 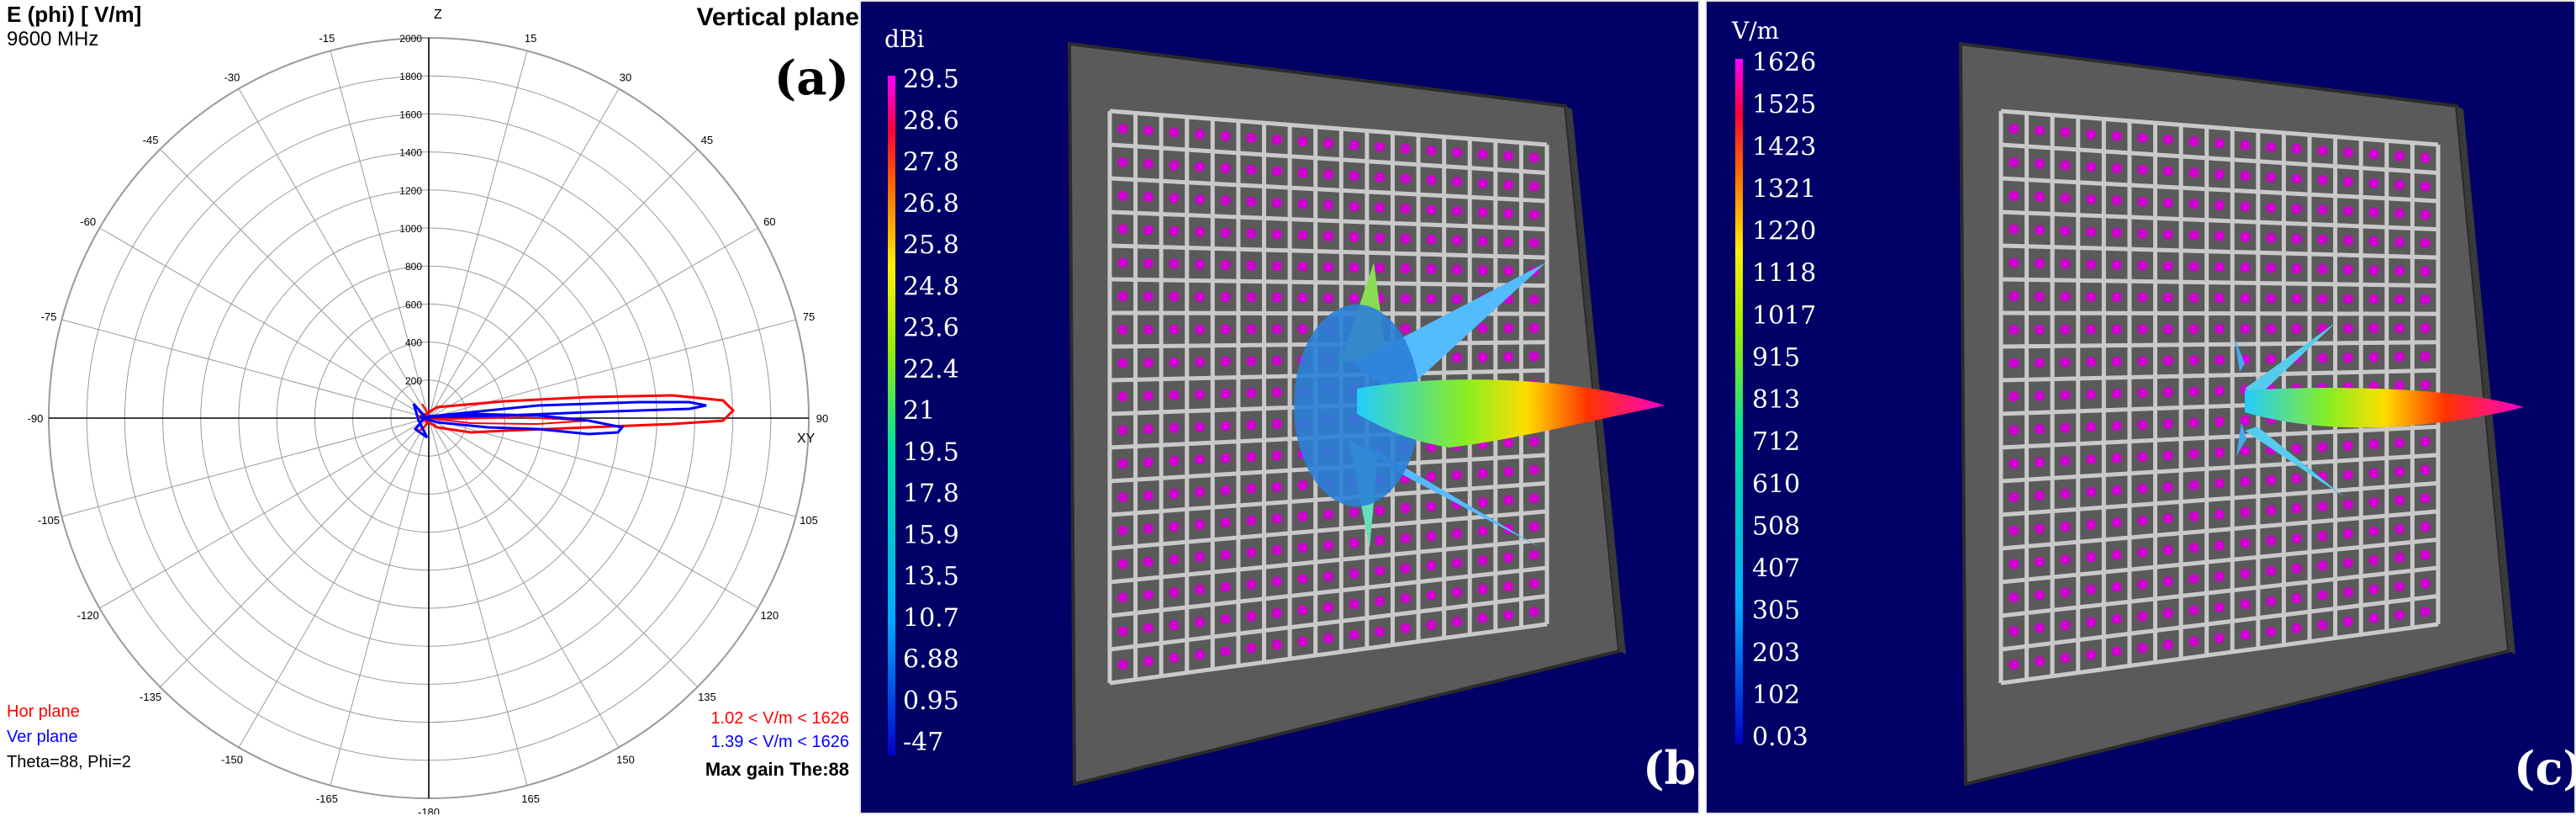 What do you see at coordinates (2219, 397) in the screenshot?
I see `array-grid` at bounding box center [2219, 397].